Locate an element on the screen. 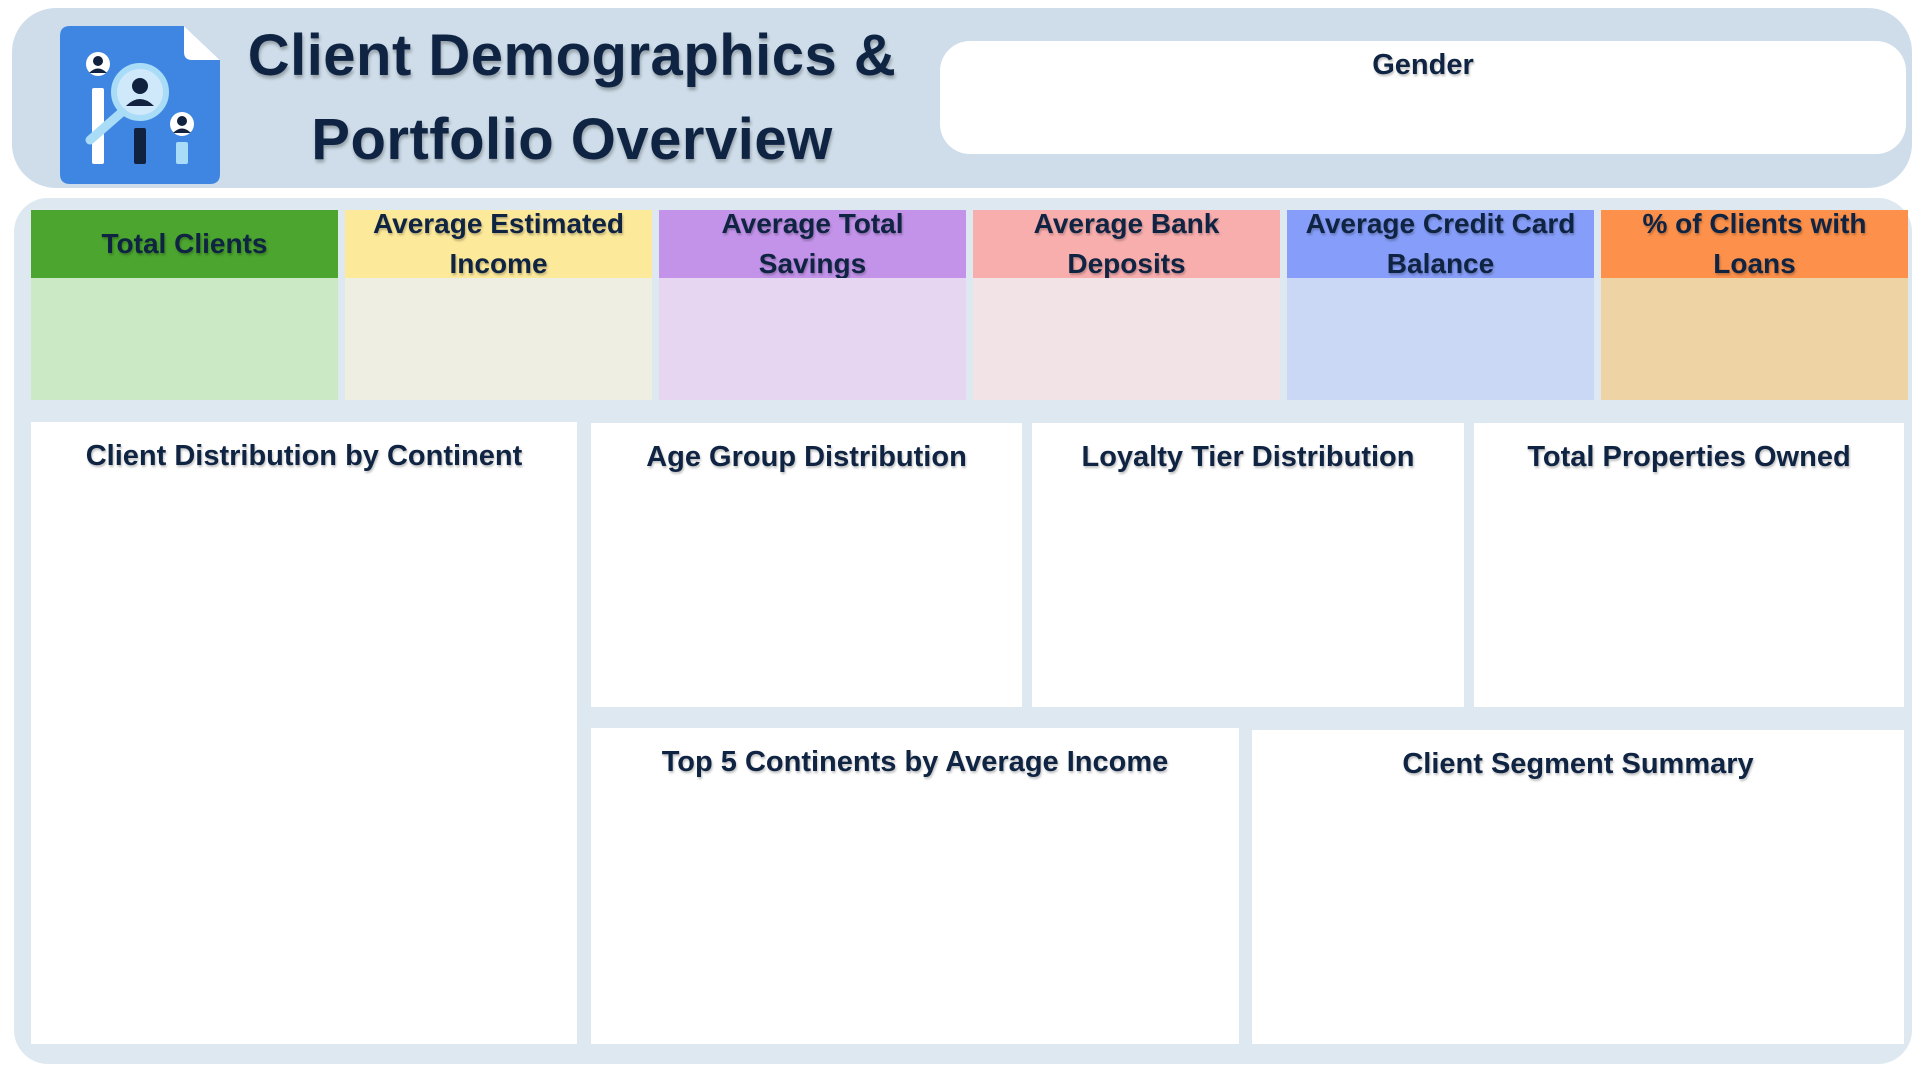 The width and height of the screenshot is (1920, 1080). gender-panel: Gender is located at coordinates (1423, 97).